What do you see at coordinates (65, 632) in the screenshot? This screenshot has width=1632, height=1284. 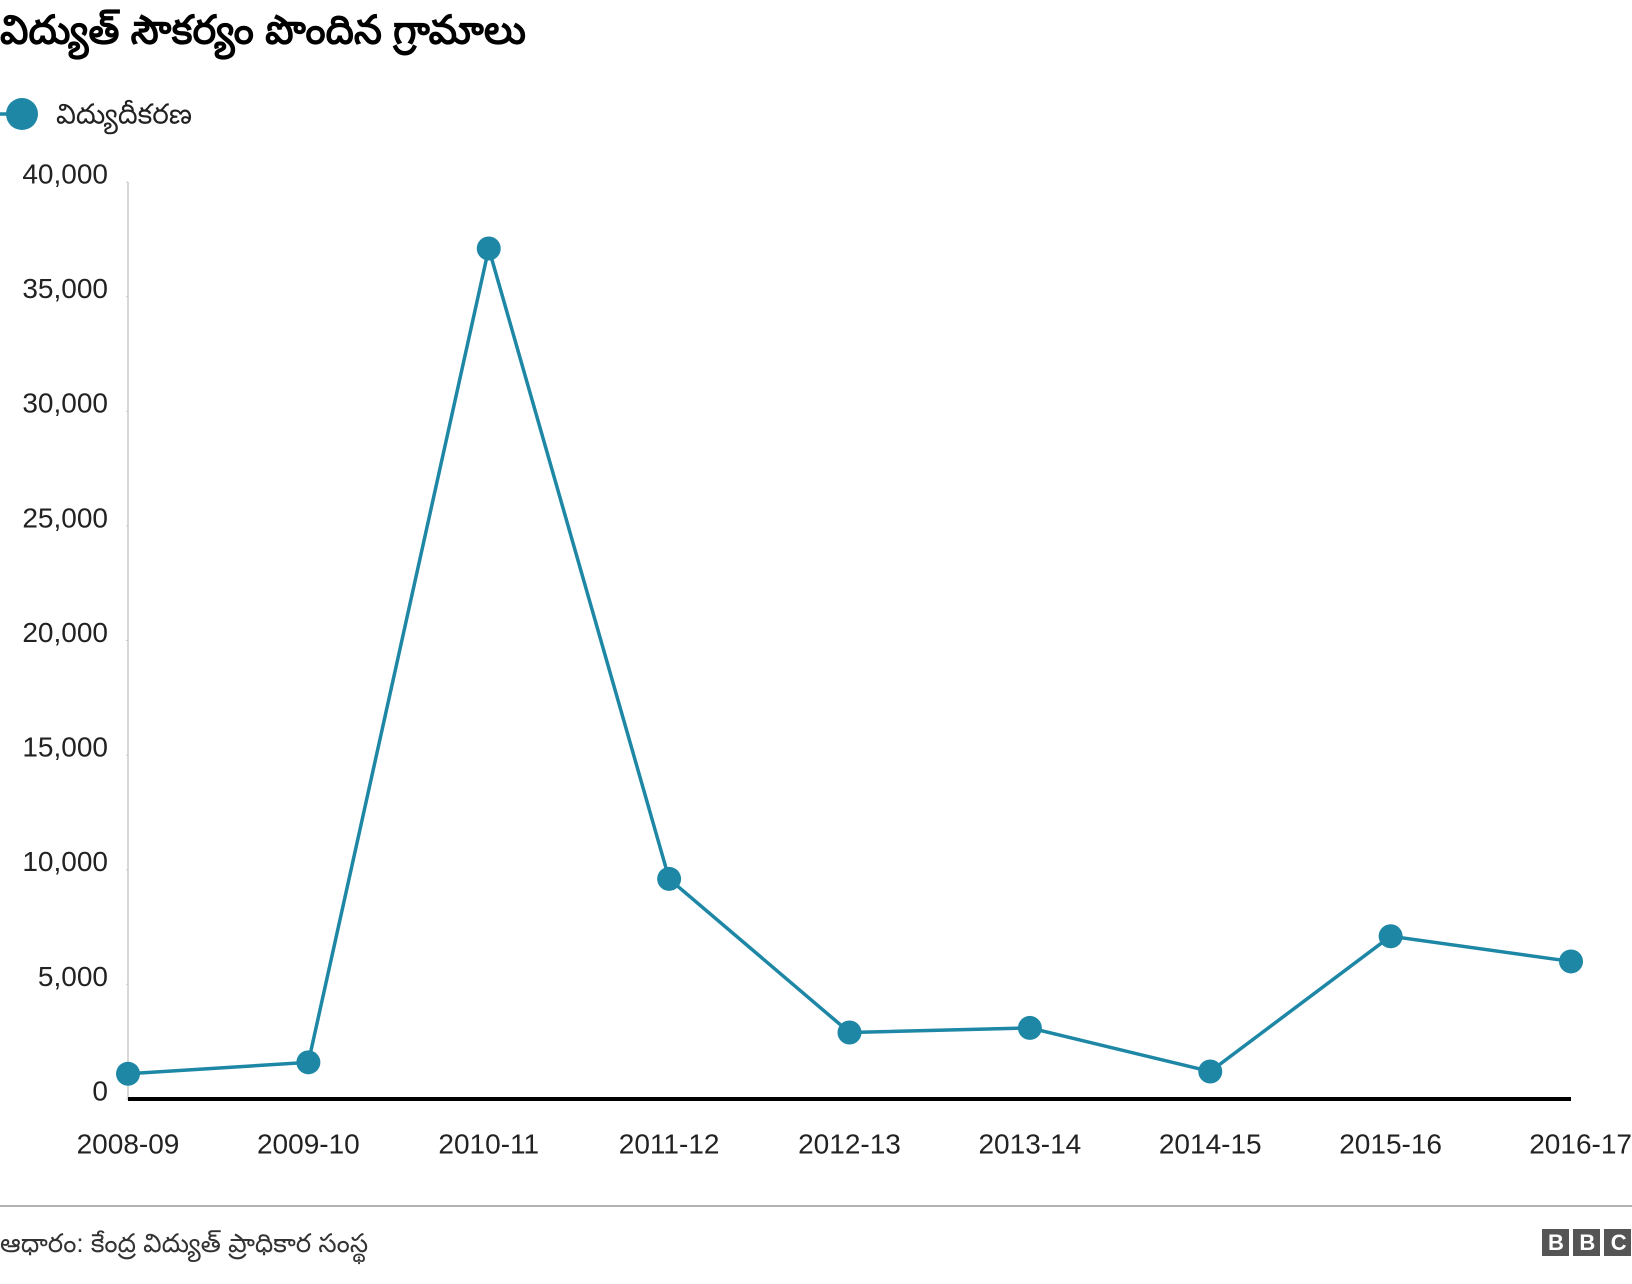 I see `y-tick-label: 20,000` at bounding box center [65, 632].